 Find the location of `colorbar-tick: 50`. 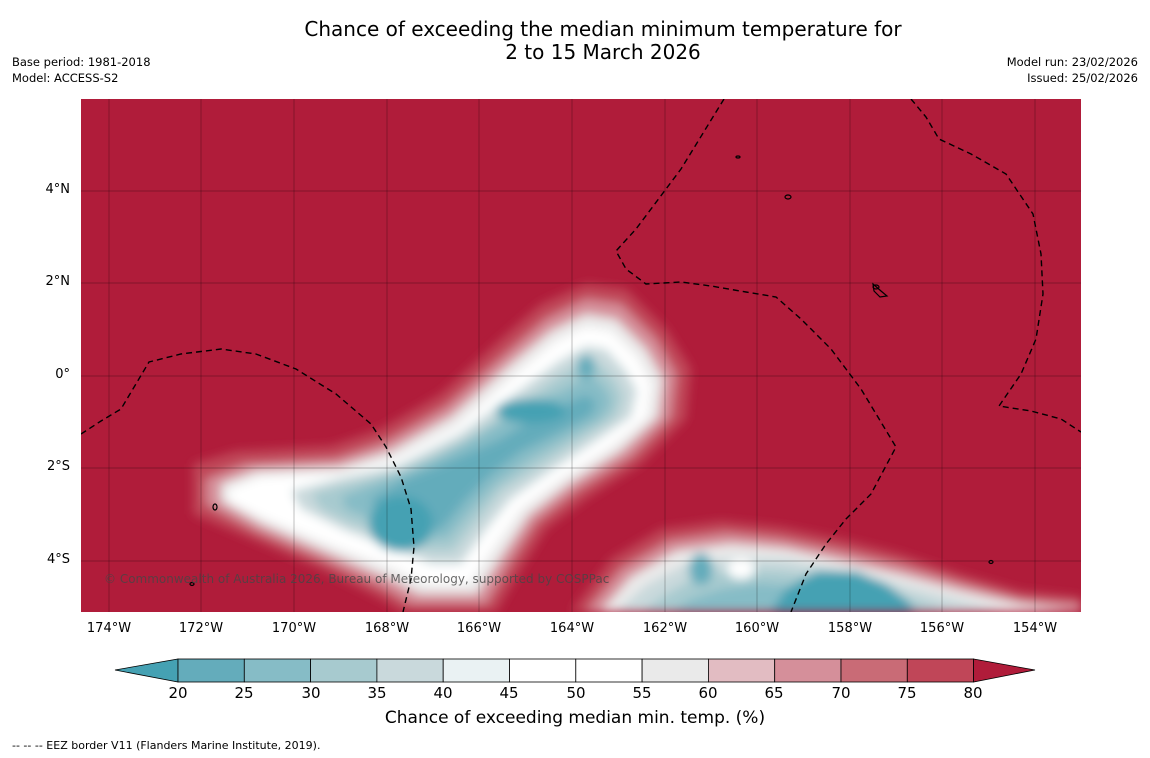

colorbar-tick: 50 is located at coordinates (576, 693).